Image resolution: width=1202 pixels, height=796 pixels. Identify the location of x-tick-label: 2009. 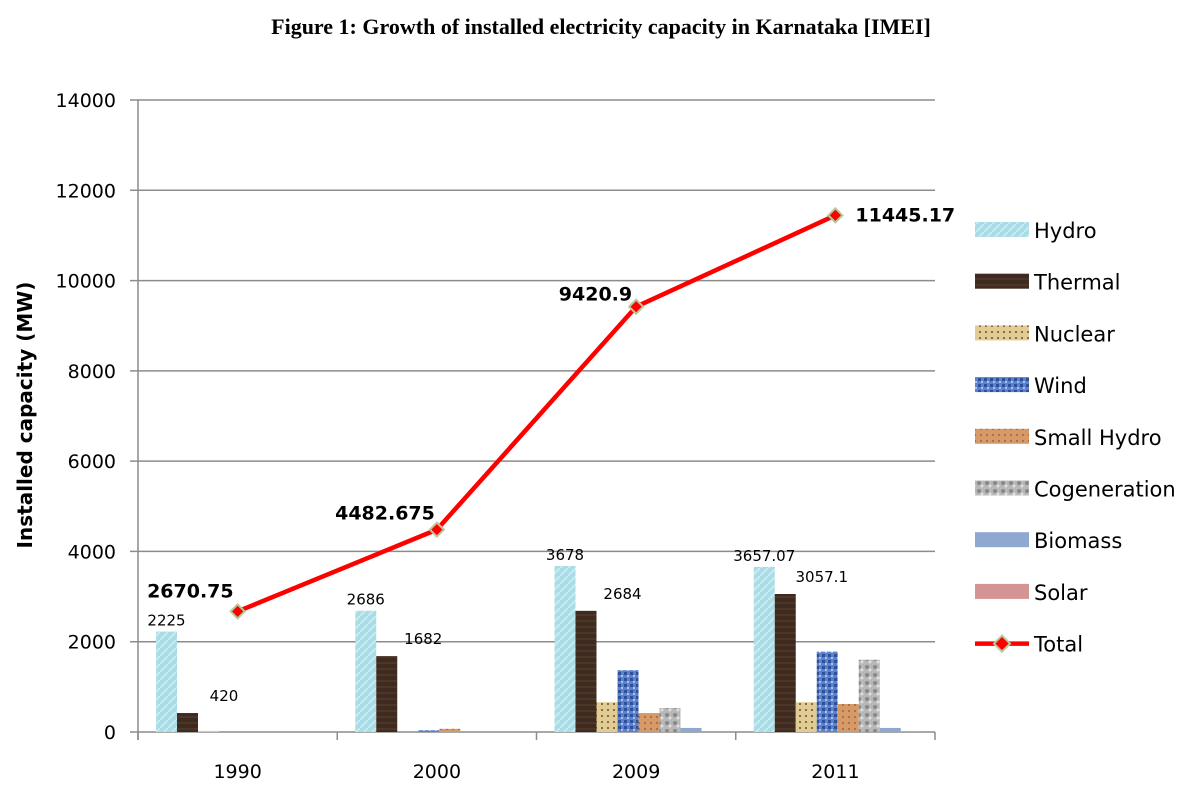
(636, 772).